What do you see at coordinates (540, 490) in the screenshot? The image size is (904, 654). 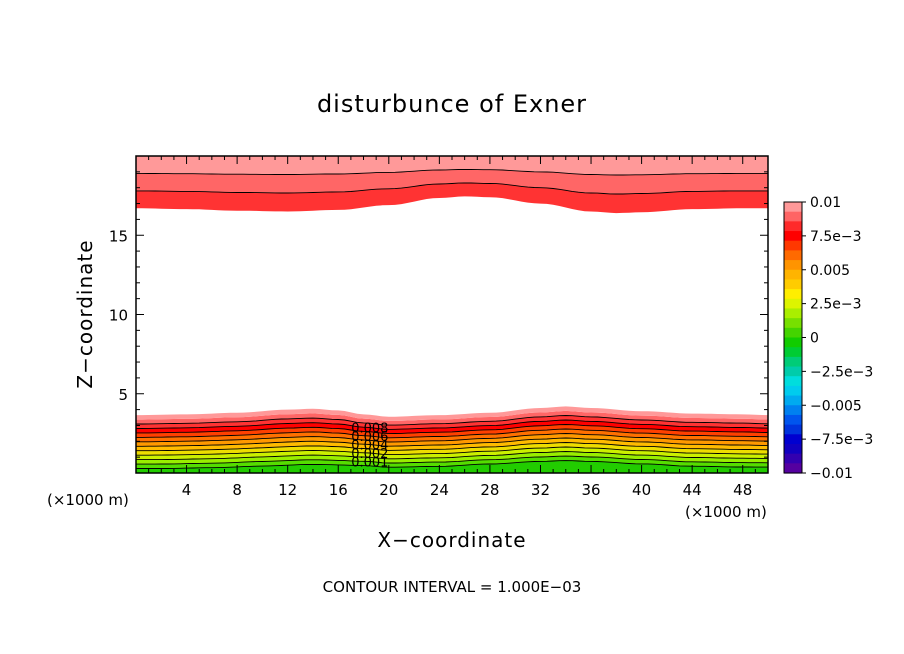 I see `x-tick-label: 32` at bounding box center [540, 490].